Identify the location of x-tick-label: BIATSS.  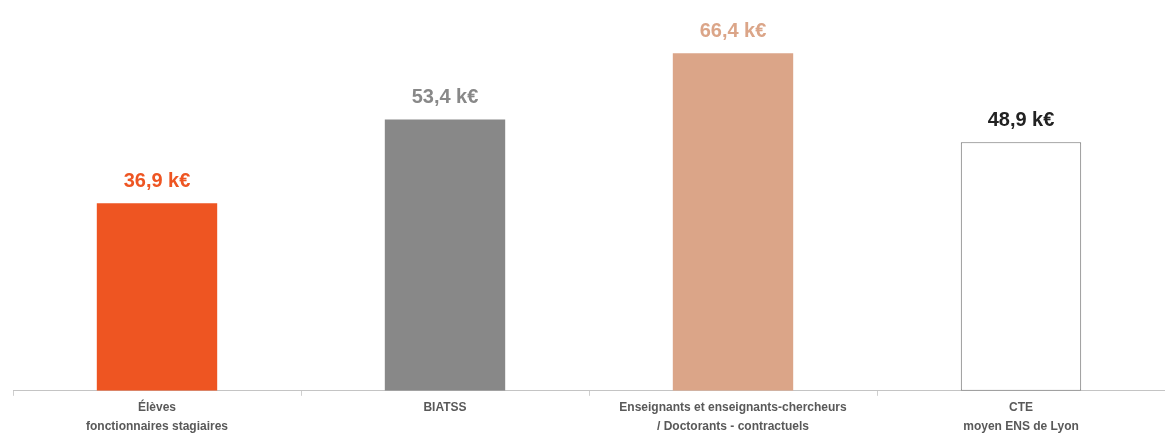
(445, 407).